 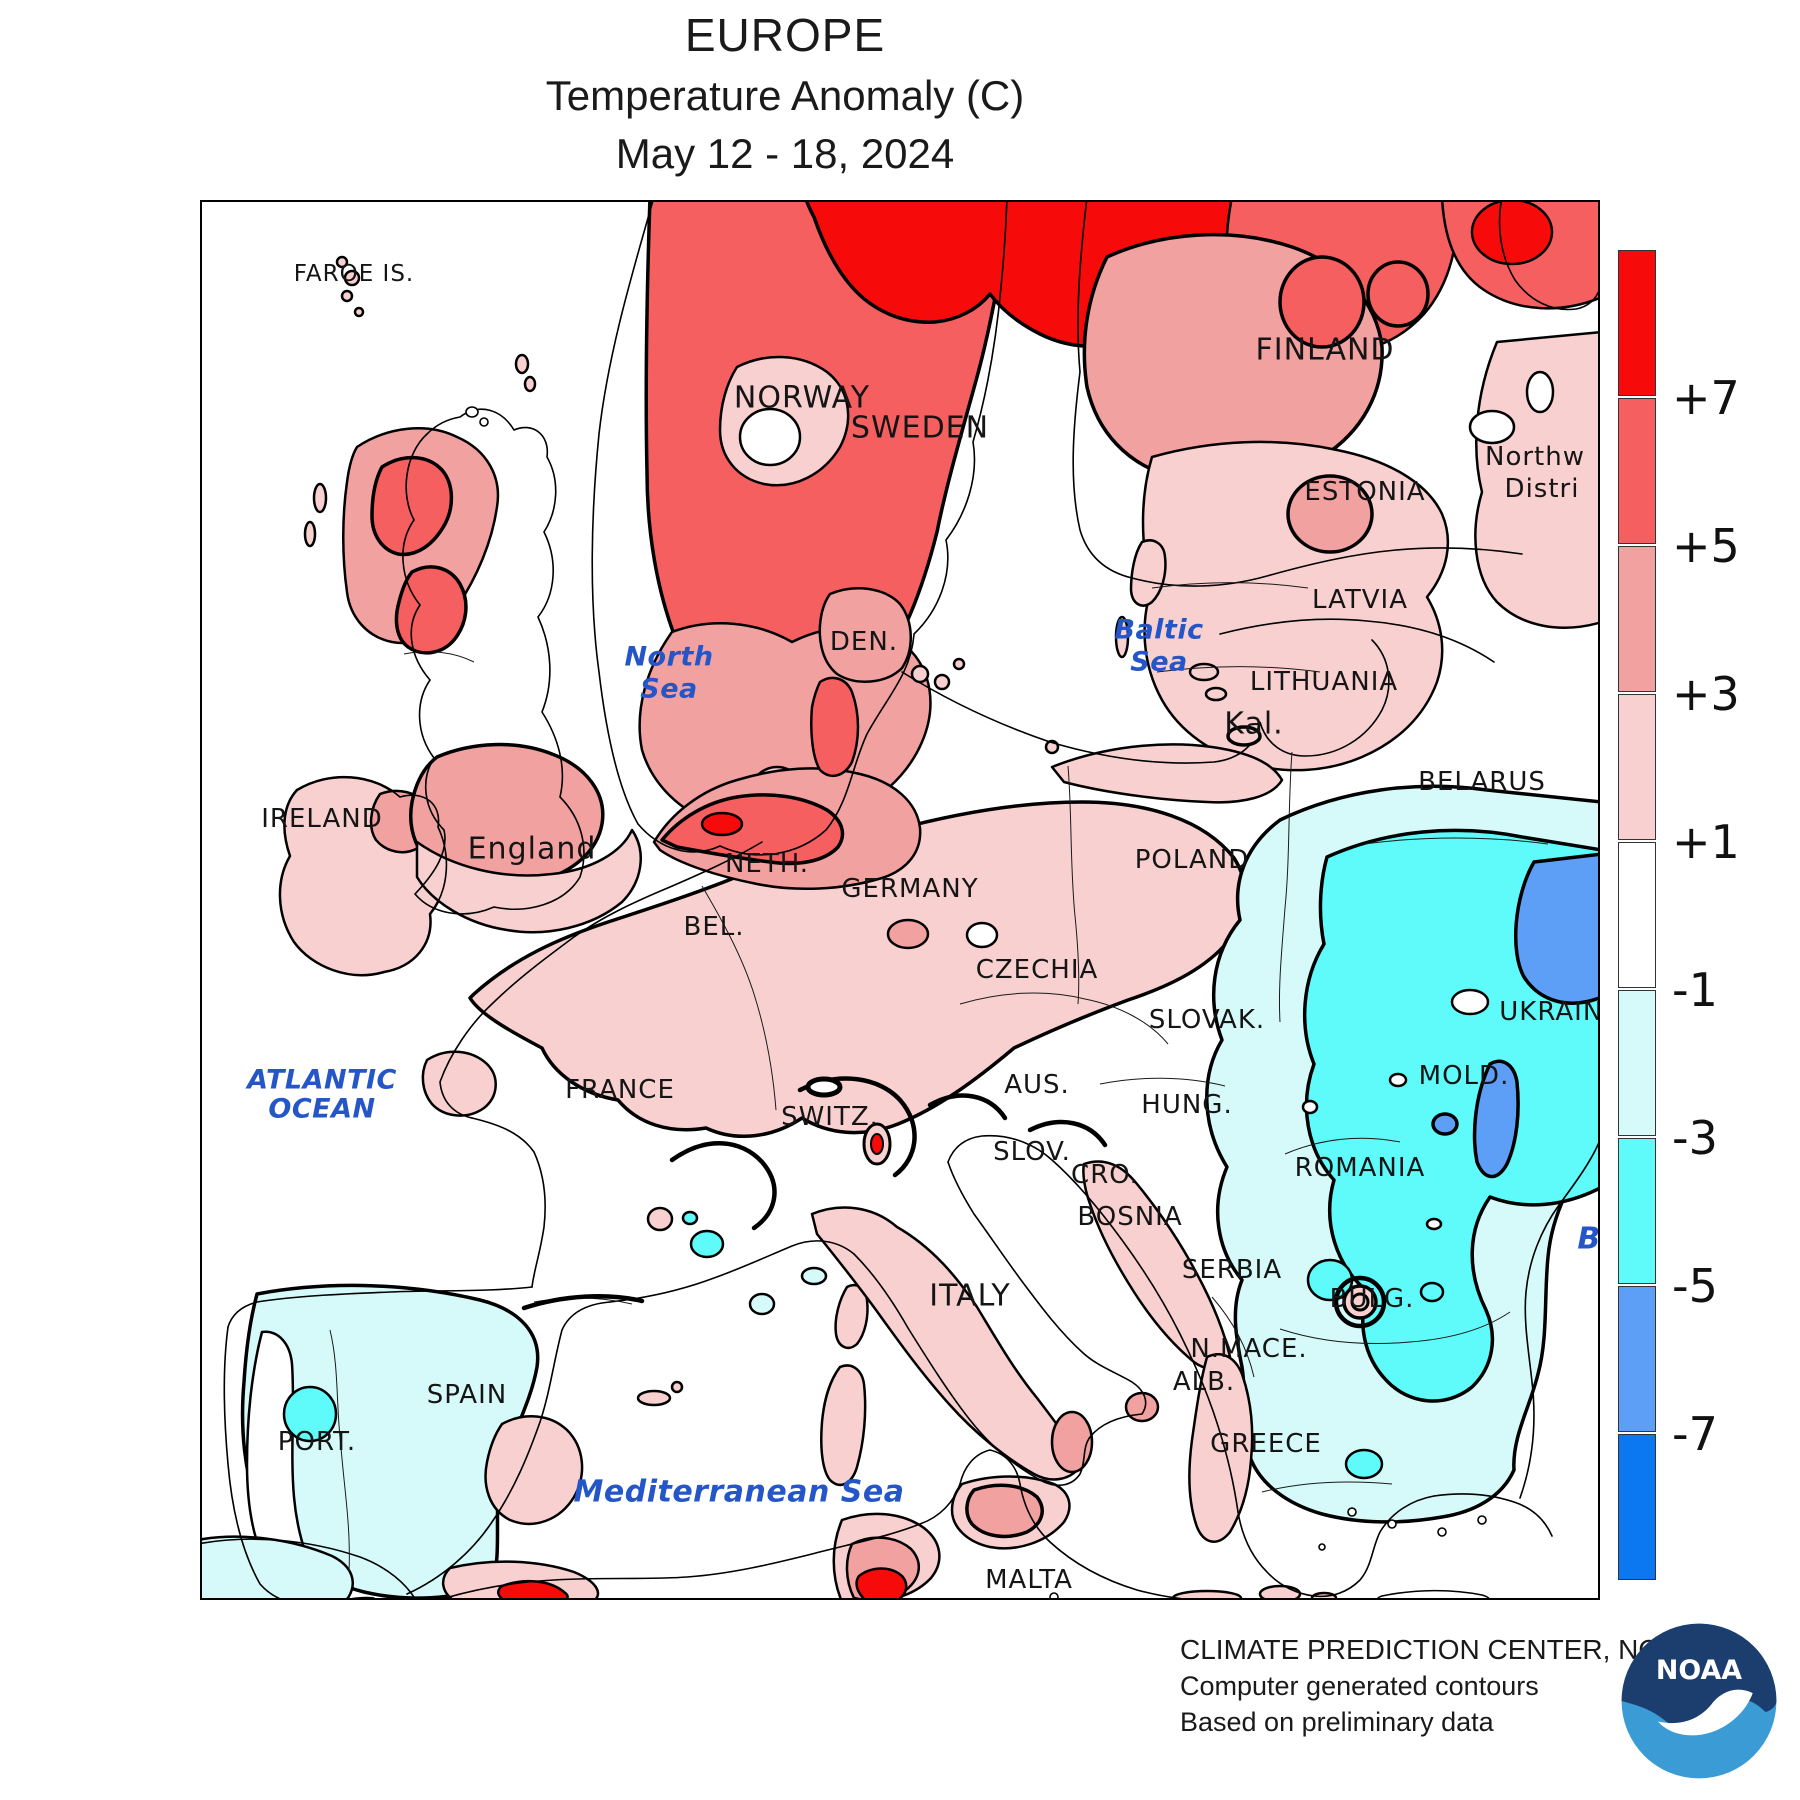 I want to click on map-label-northw: Northw, so click(x=1535, y=457).